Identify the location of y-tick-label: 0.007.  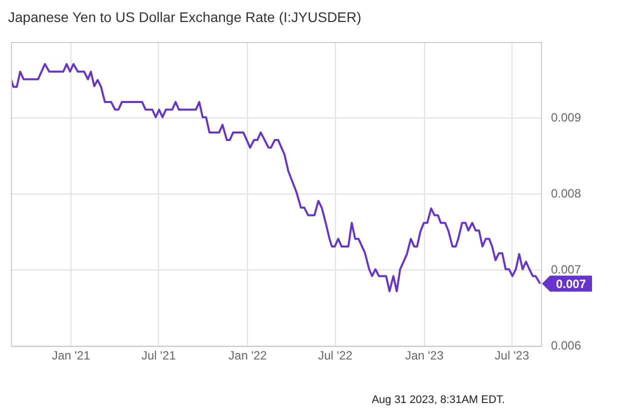
(566, 269).